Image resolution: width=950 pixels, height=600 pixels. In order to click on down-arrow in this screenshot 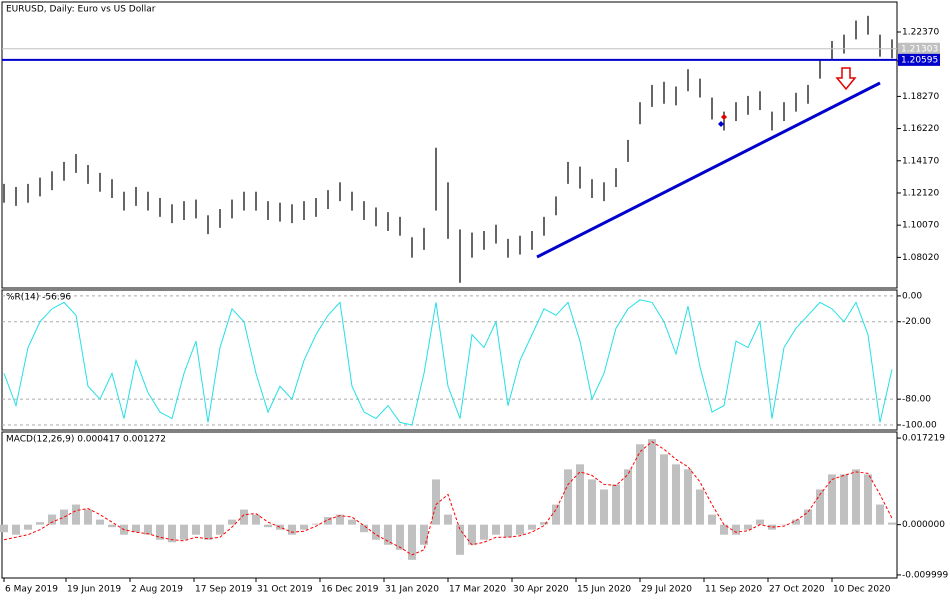, I will do `click(846, 79)`.